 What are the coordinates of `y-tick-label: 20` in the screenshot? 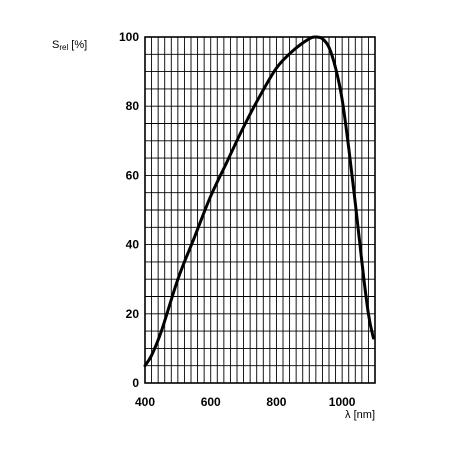 It's located at (133, 314).